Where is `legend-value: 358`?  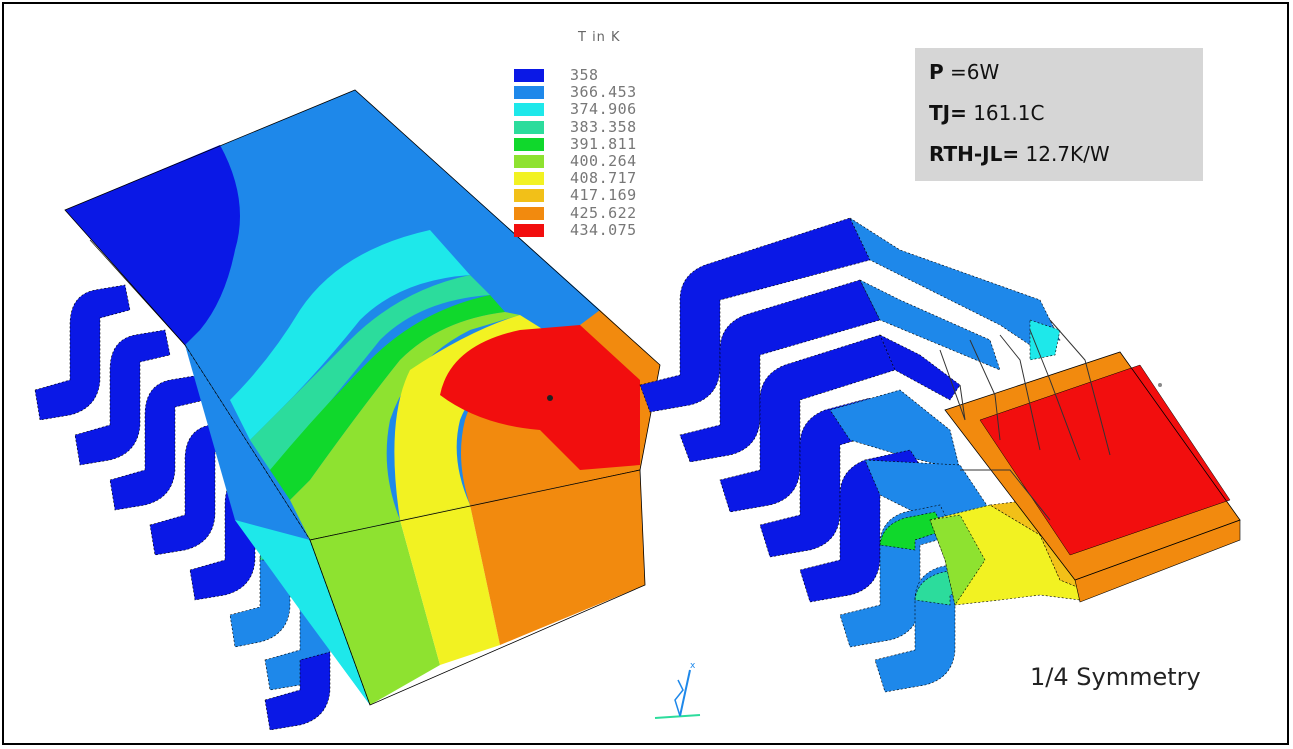
legend-value: 358 is located at coordinates (584, 75).